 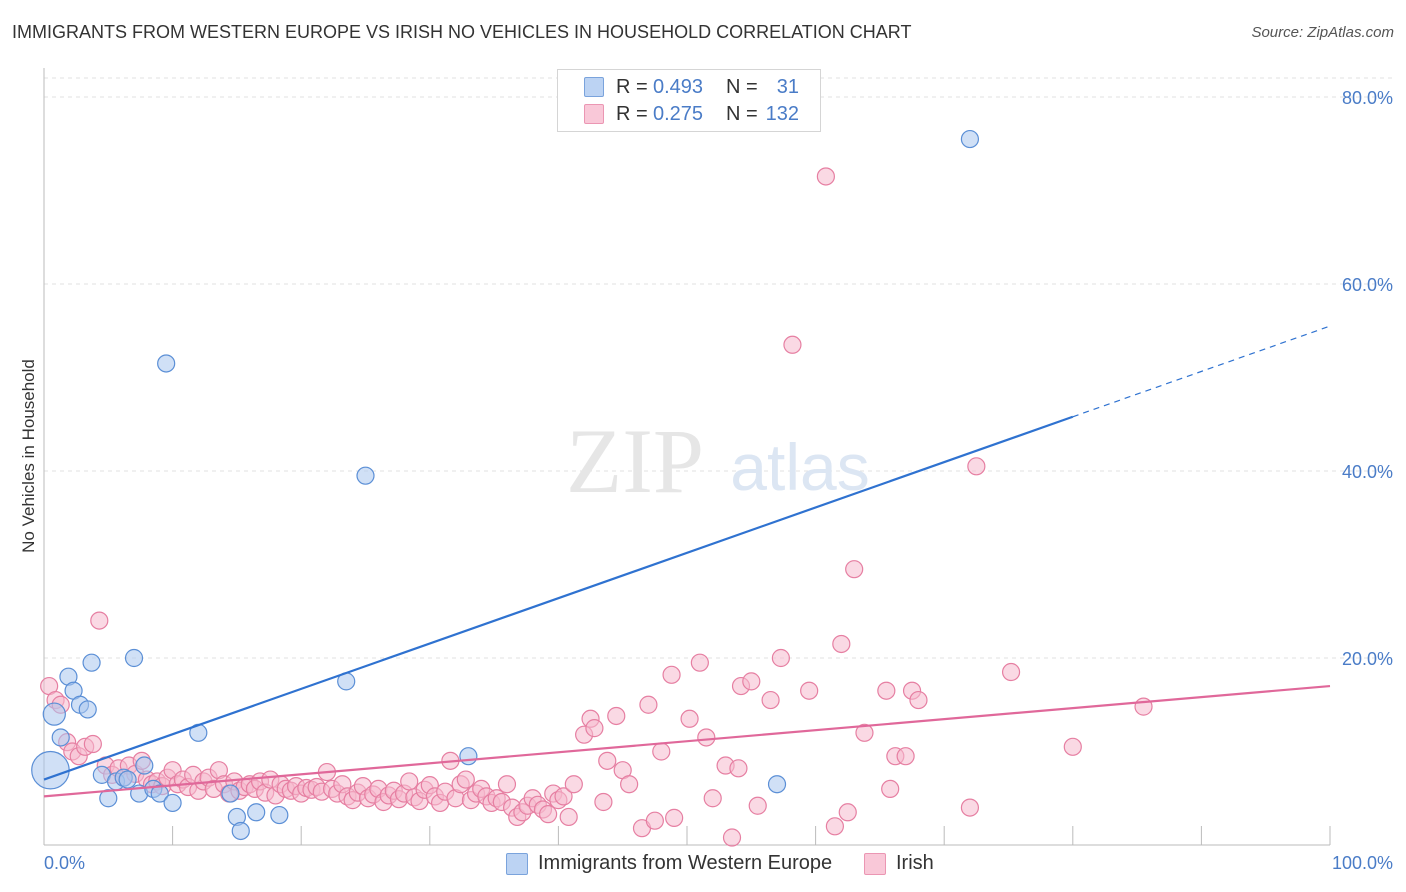 I want to click on legend-r-value: 0.493, so click(x=678, y=87).